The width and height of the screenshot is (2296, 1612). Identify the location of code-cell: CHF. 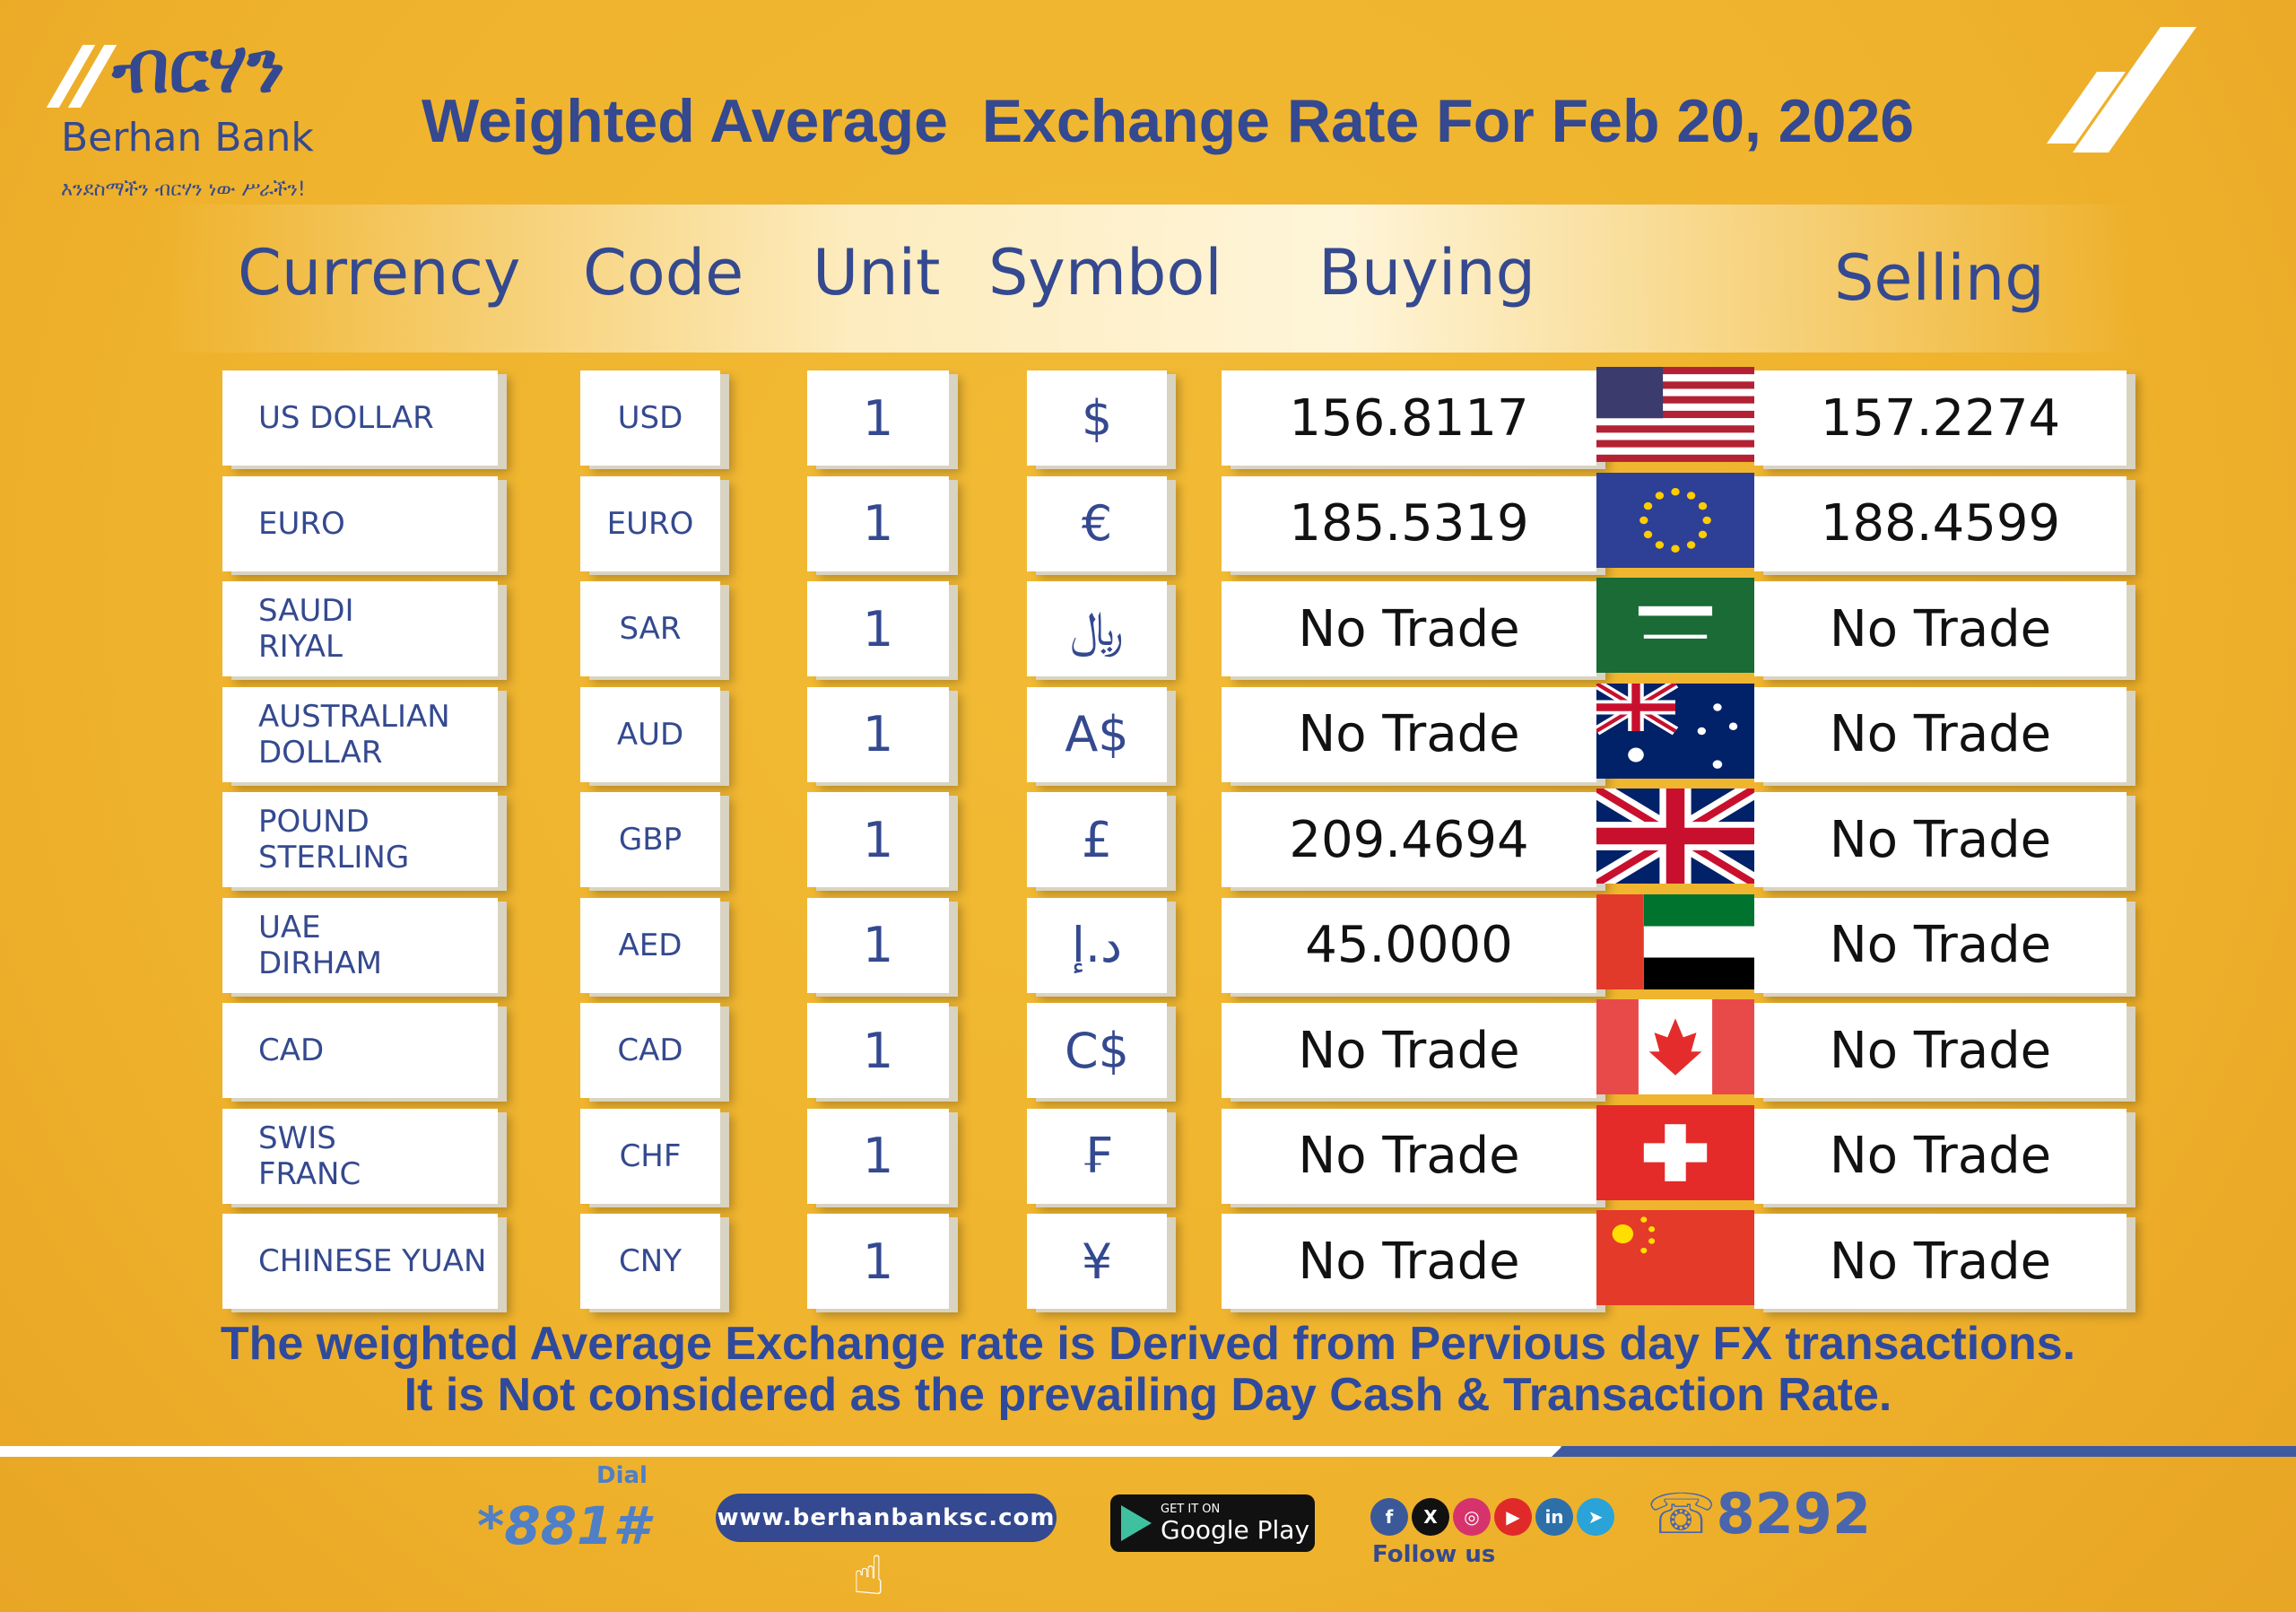
(650, 1156).